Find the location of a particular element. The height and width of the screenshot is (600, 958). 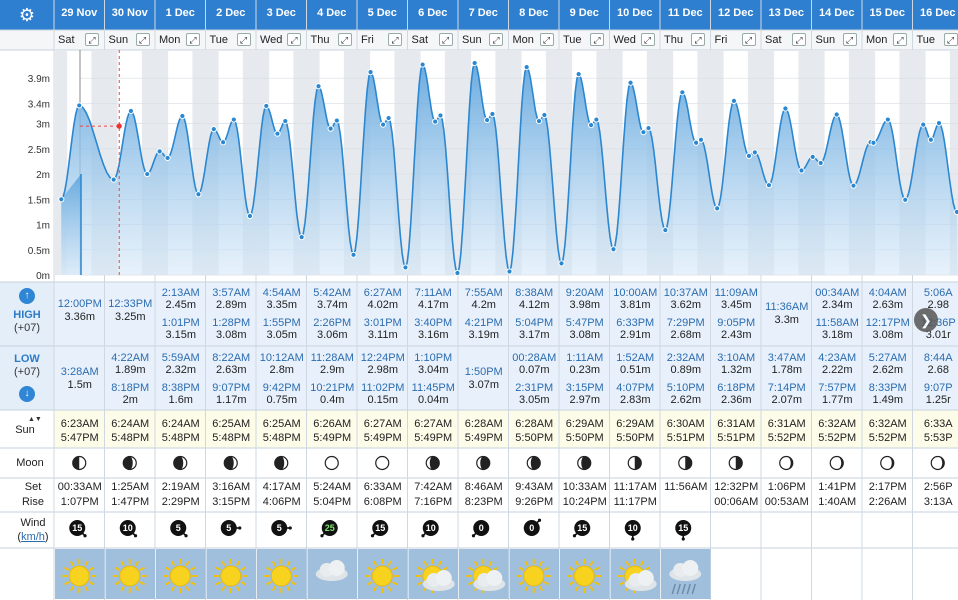

low-height: 2.62m is located at coordinates (888, 370).